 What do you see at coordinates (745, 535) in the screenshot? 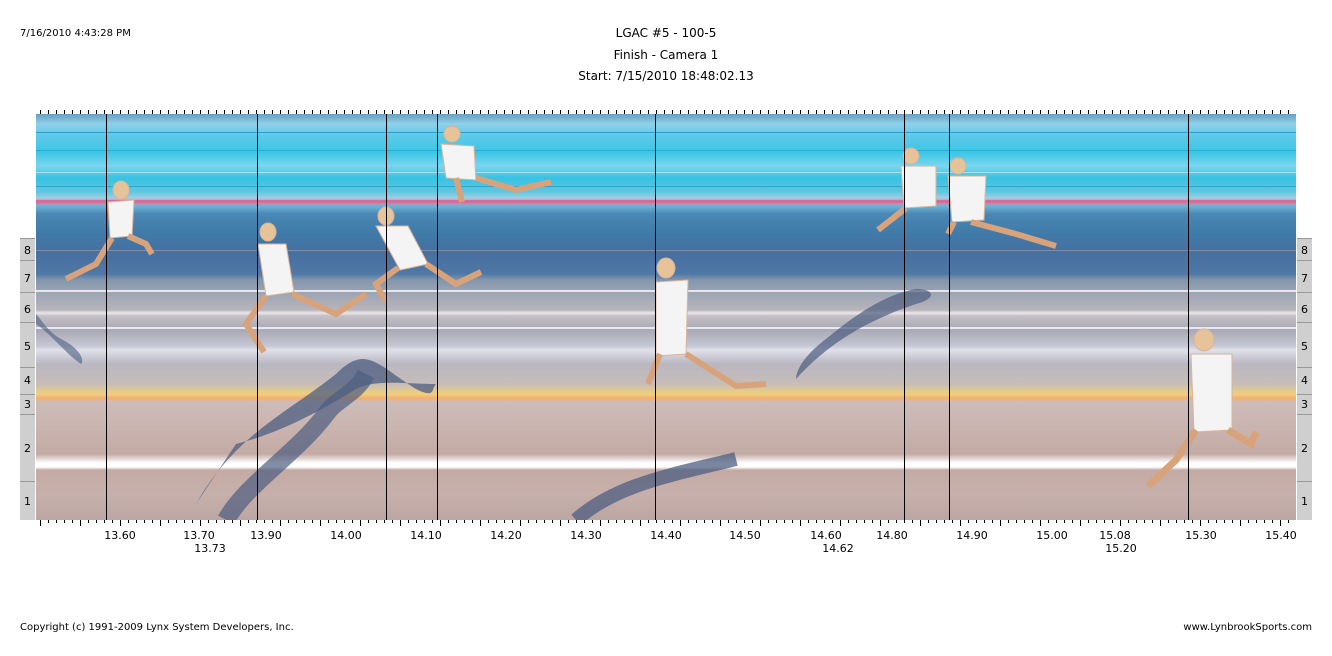
I see `time-label: 14.50` at bounding box center [745, 535].